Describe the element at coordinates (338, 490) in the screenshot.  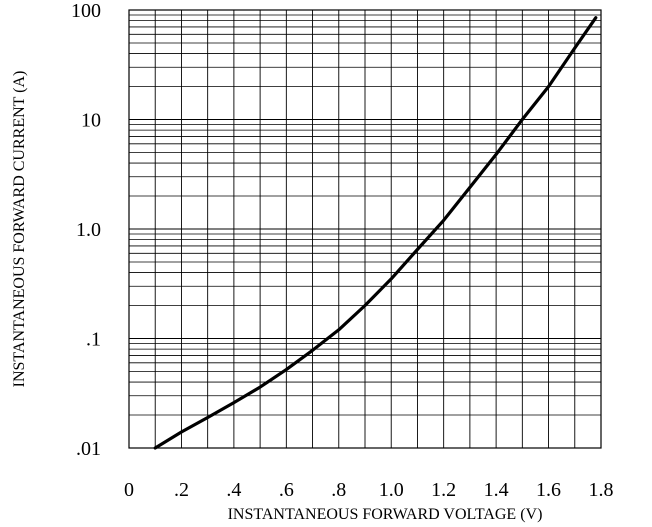
I see `x-tick-label: .8` at that location.